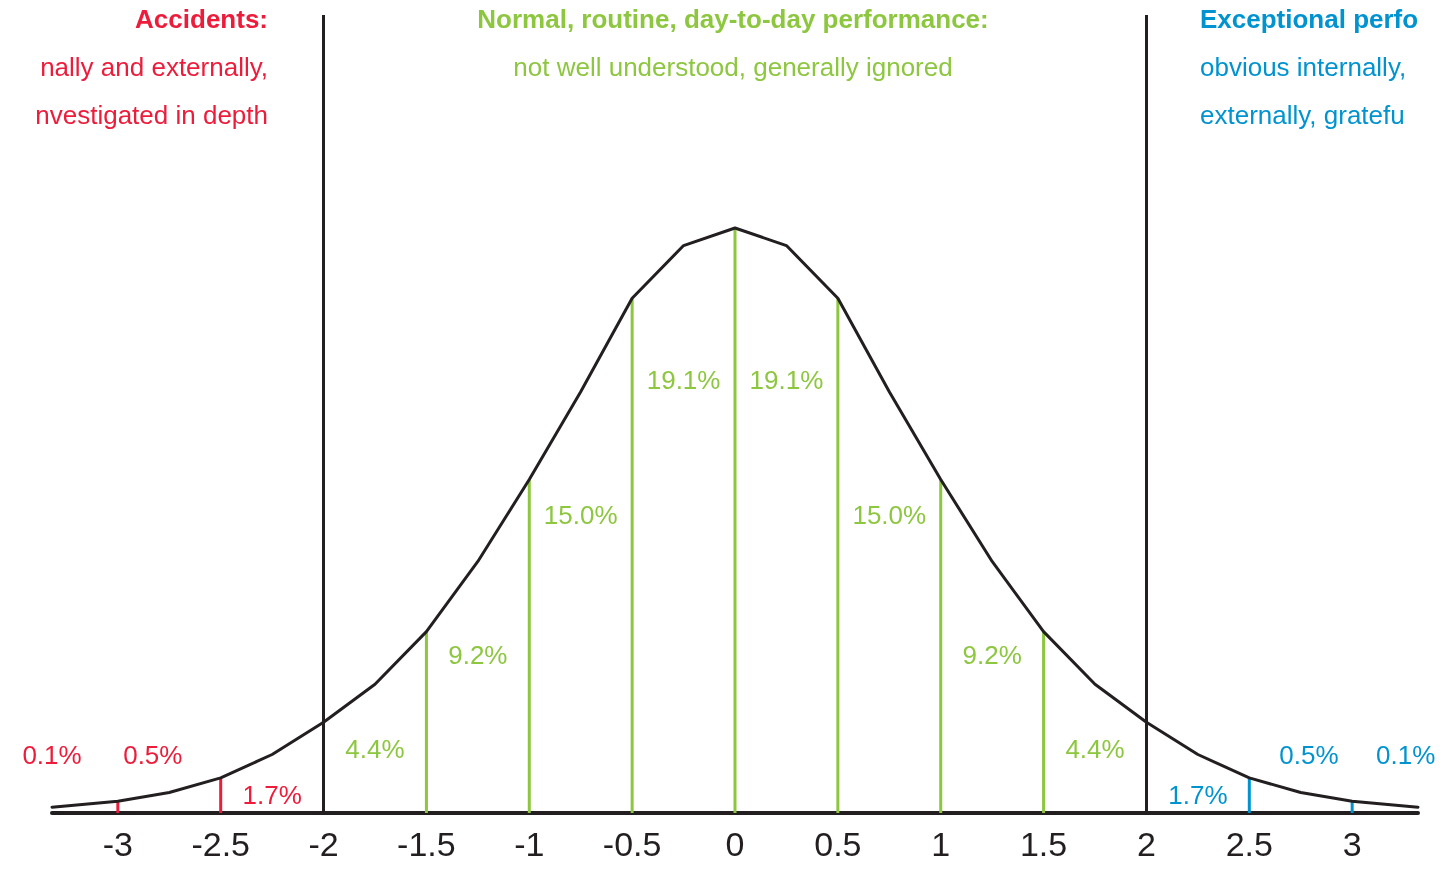 The width and height of the screenshot is (1445, 878). I want to click on x-tick-label: -2.5, so click(220, 844).